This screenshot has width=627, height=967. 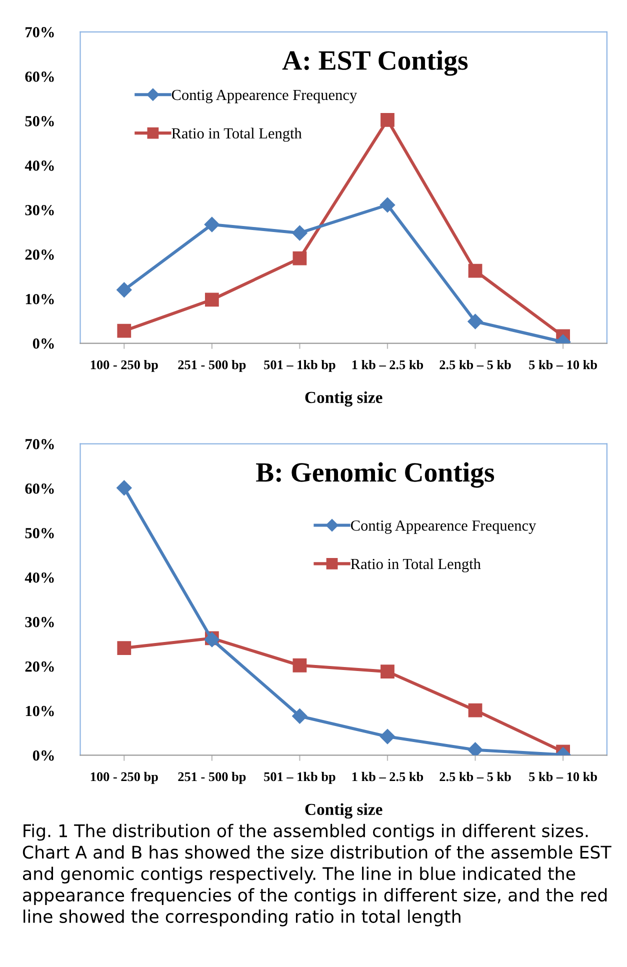 I want to click on text: B: Genomic Contigs, so click(x=375, y=475).